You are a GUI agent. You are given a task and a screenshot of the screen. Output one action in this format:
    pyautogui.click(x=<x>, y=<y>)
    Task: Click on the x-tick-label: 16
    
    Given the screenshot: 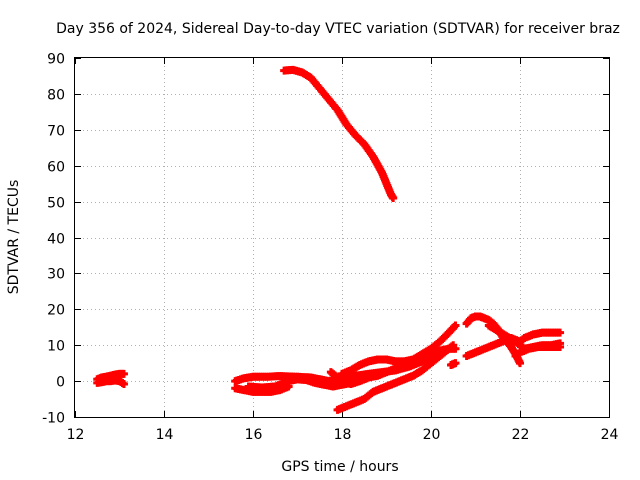 What is the action you would take?
    pyautogui.click(x=254, y=435)
    